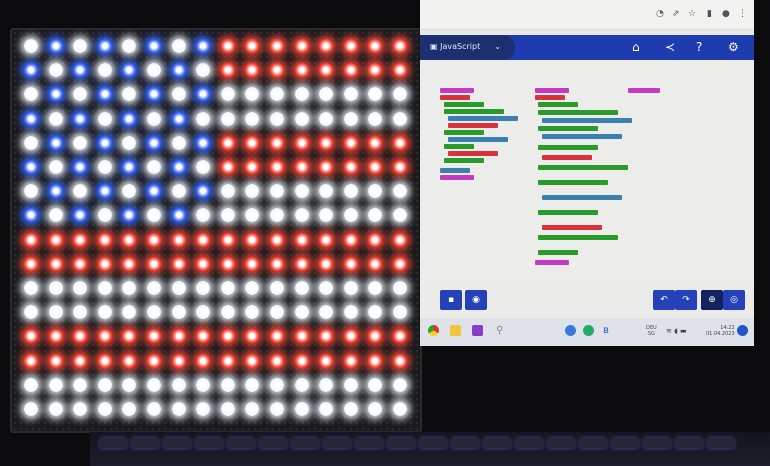 This screenshot has height=466, width=770. What do you see at coordinates (497, 46) in the screenshot?
I see `chevron-down-icon: ⌄` at bounding box center [497, 46].